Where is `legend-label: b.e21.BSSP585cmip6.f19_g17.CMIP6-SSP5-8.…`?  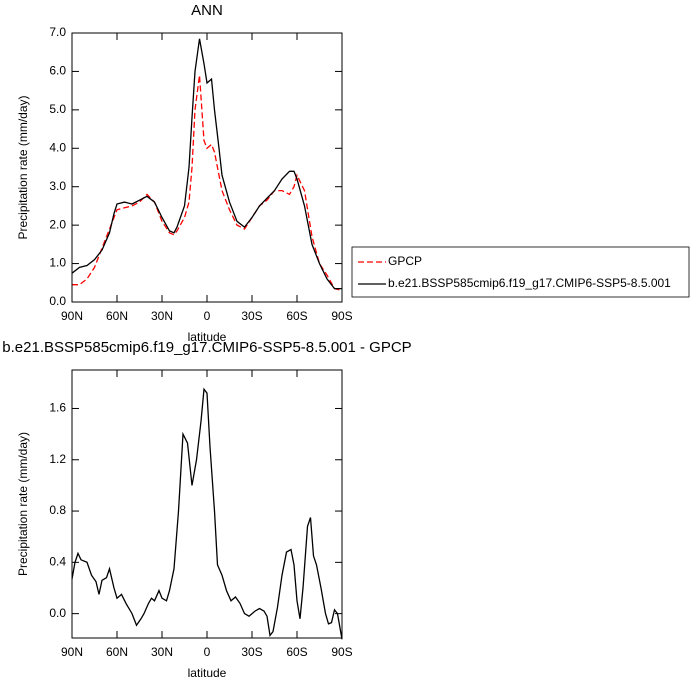 legend-label: b.e21.BSSP585cmip6.f19_g17.CMIP6-SSP5-8.… is located at coordinates (529, 283).